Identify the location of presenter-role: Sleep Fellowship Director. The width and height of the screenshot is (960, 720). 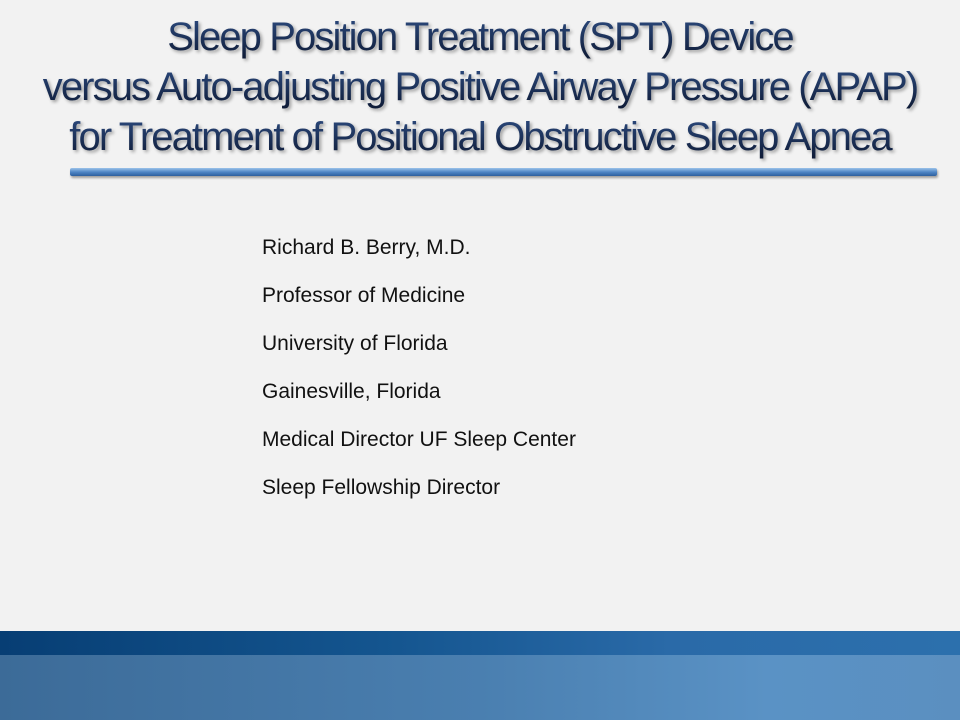
(381, 487).